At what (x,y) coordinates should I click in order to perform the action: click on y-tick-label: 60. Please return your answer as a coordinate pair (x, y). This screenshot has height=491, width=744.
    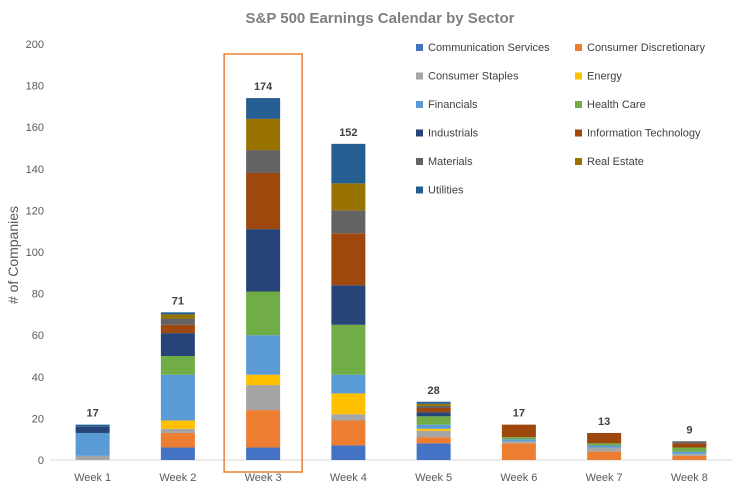
    Looking at the image, I should click on (38, 336).